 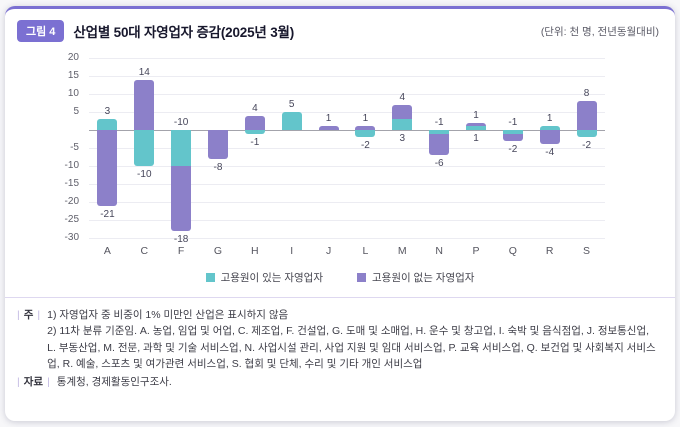 I want to click on legend: 고용원이 있는 자영업자 고용원이 없는 자영업자, so click(x=340, y=277).